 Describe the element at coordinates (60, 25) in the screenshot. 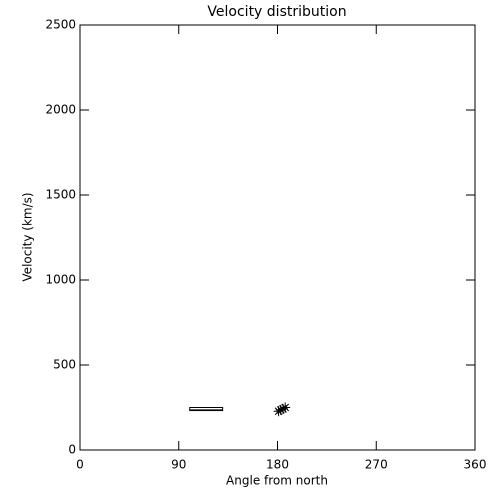

I see `y-tick-label: 2500` at that location.